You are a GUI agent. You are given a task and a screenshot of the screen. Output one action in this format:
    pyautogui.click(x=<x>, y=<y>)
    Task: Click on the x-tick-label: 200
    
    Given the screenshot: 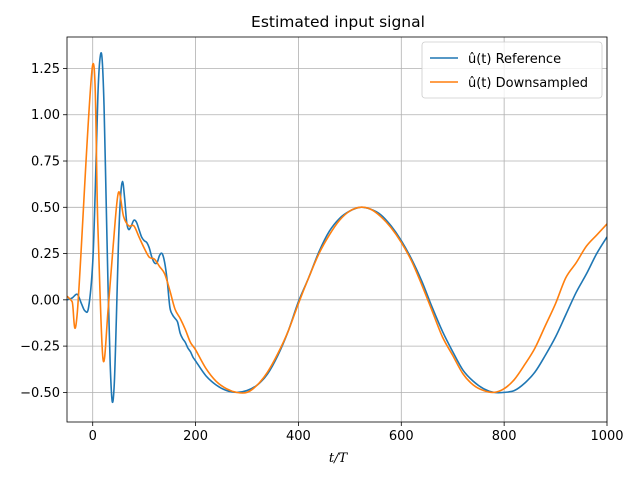 What is the action you would take?
    pyautogui.click(x=195, y=436)
    